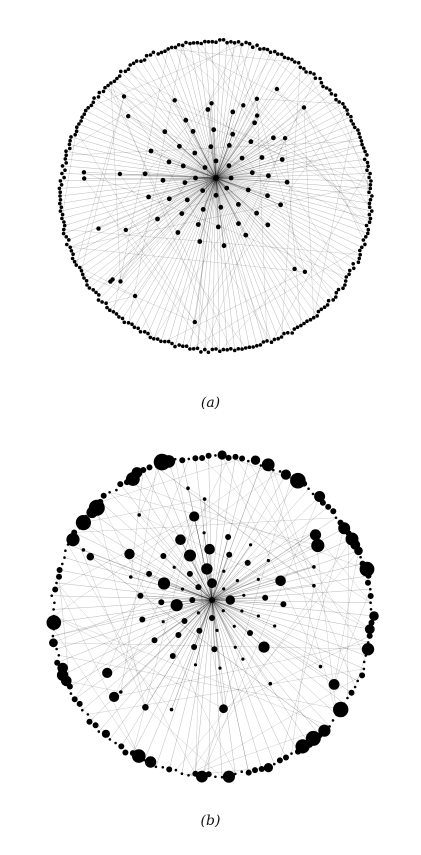 This screenshot has width=421, height=855. I want to click on caption-a: (a), so click(210, 403).